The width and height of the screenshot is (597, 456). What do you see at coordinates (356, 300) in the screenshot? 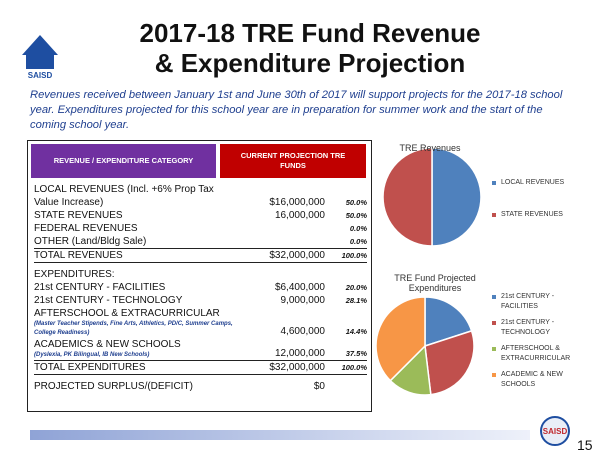
I see `percent: 28.1%` at bounding box center [356, 300].